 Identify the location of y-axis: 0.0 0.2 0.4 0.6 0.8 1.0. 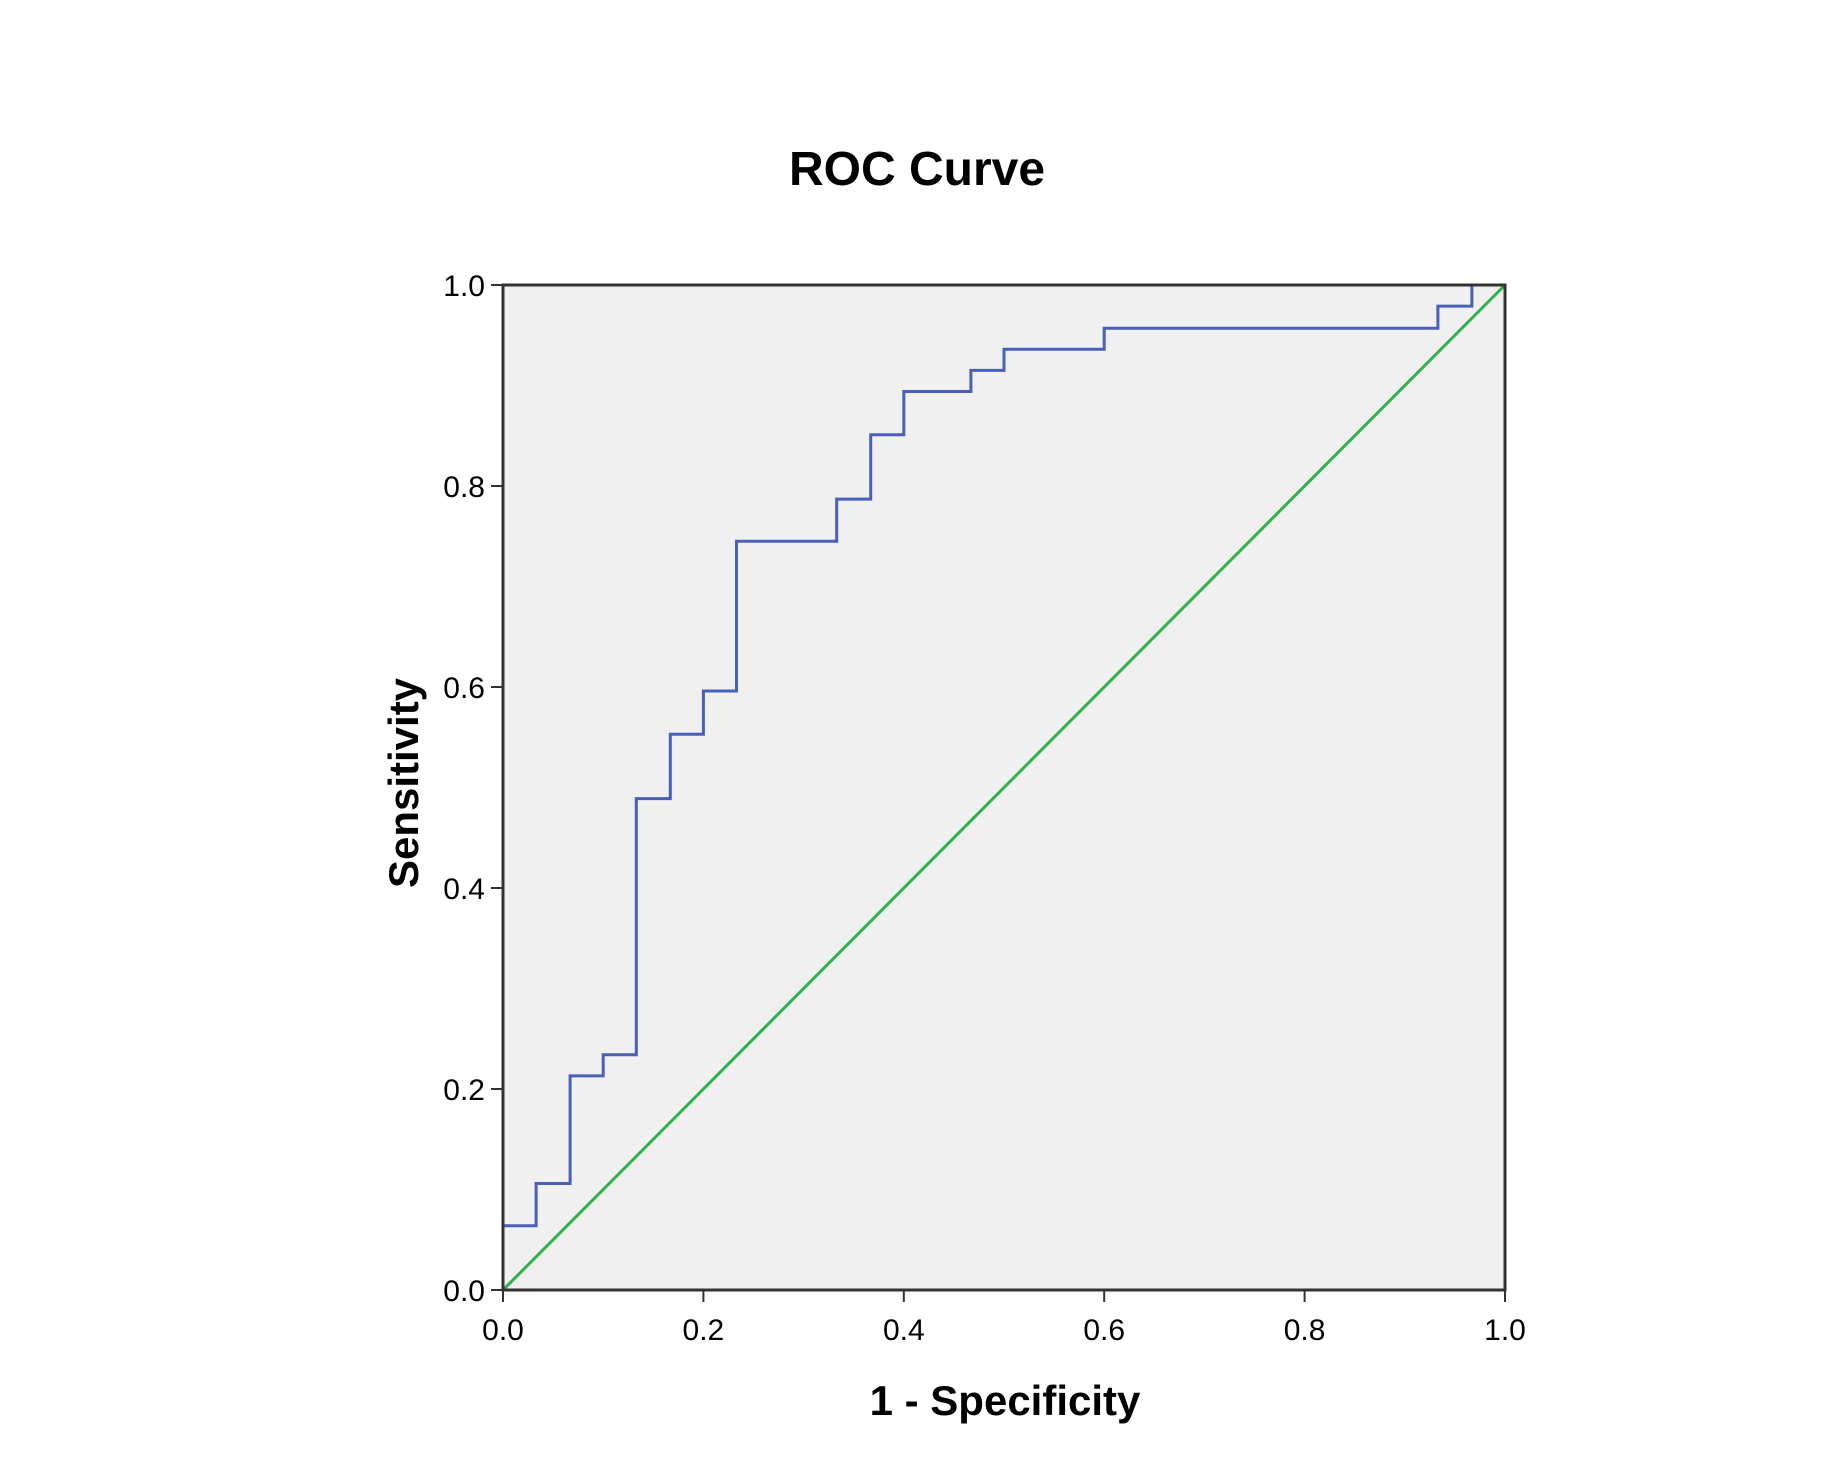
(473, 789).